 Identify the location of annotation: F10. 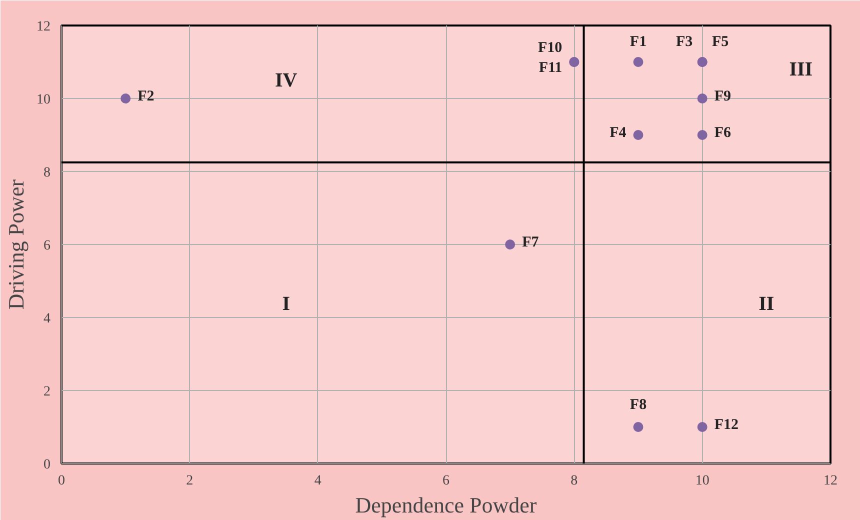
(550, 48).